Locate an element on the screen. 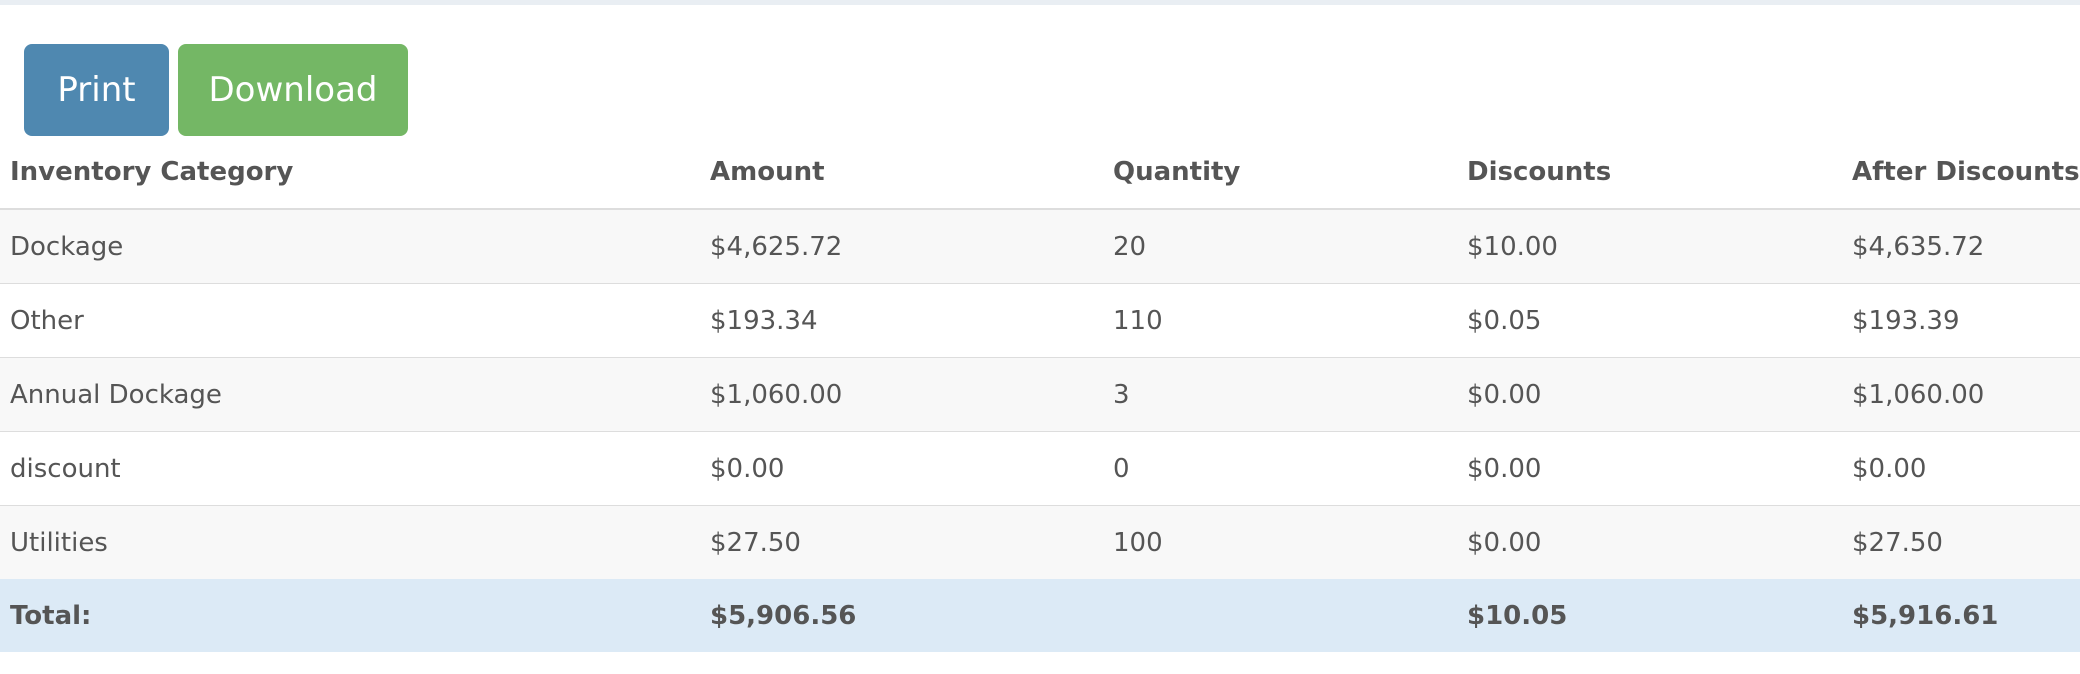  download-button: Download is located at coordinates (293, 90).